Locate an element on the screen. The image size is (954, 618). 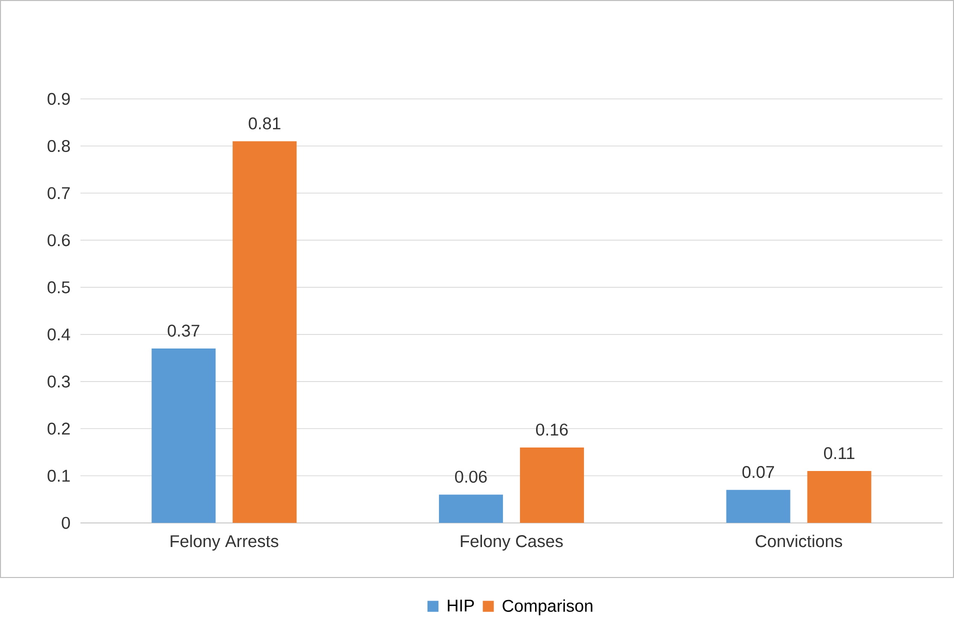
data-label: 0.06 is located at coordinates (471, 476).